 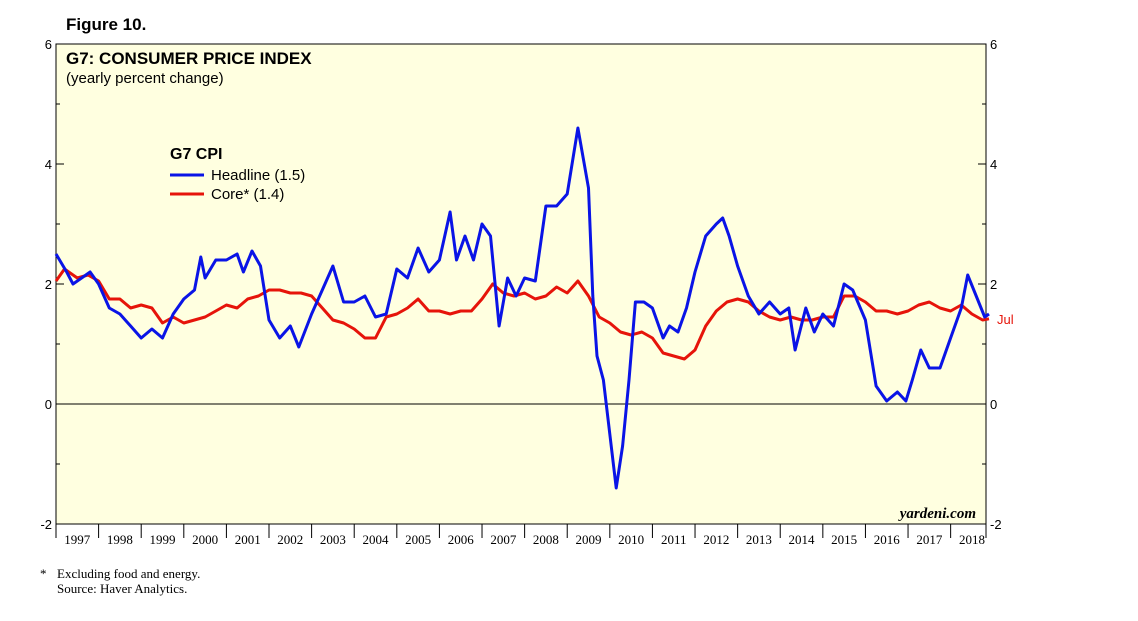 What do you see at coordinates (631, 539) in the screenshot?
I see `x-tick-label: 2010` at bounding box center [631, 539].